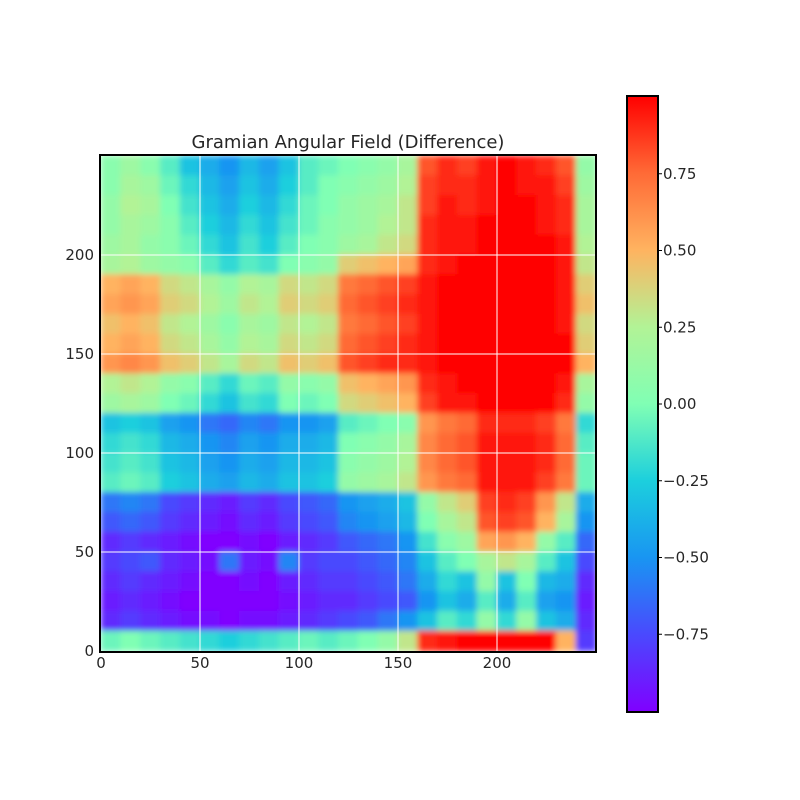 The height and width of the screenshot is (800, 800). Describe the element at coordinates (642, 404) in the screenshot. I see `colorbar` at that location.